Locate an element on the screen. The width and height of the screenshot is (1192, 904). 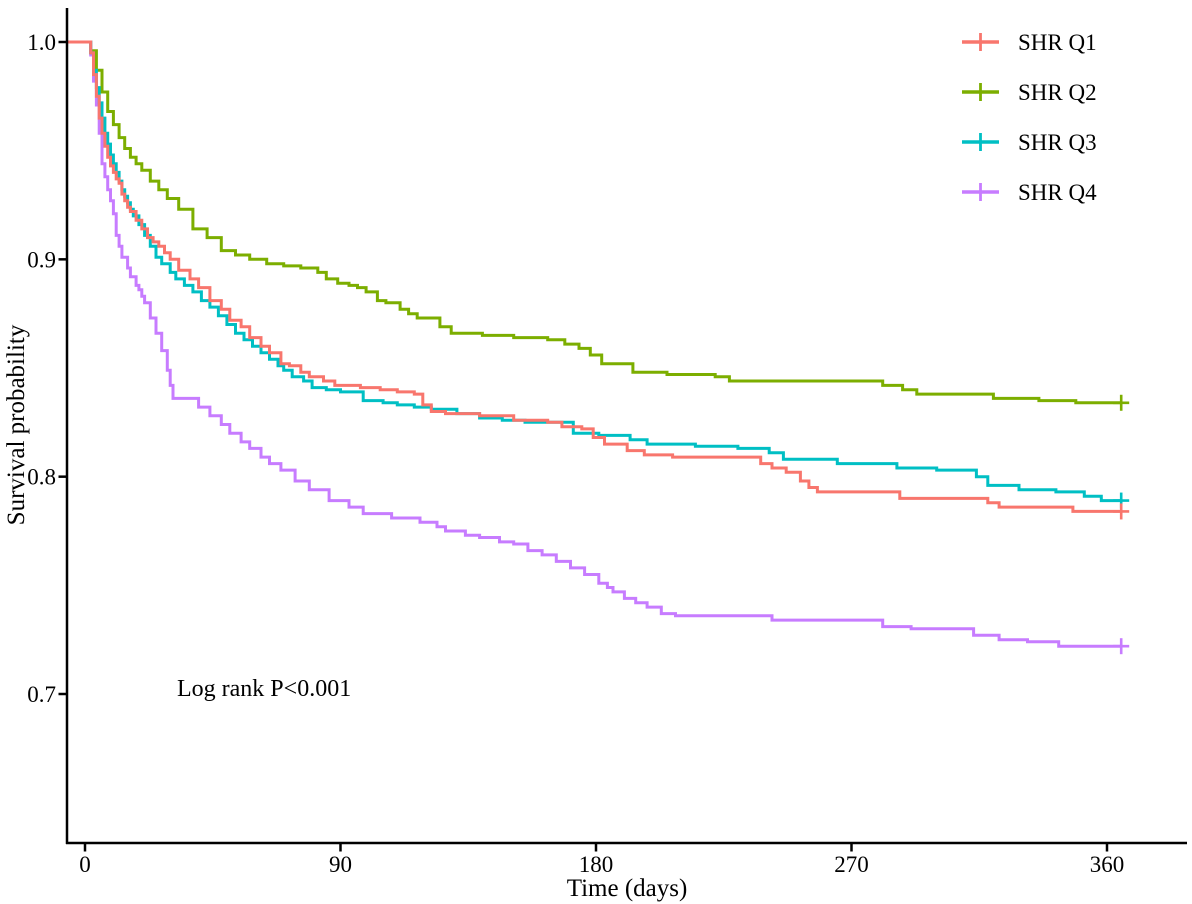
y-tick-label: 1.0 is located at coordinates (41, 42).